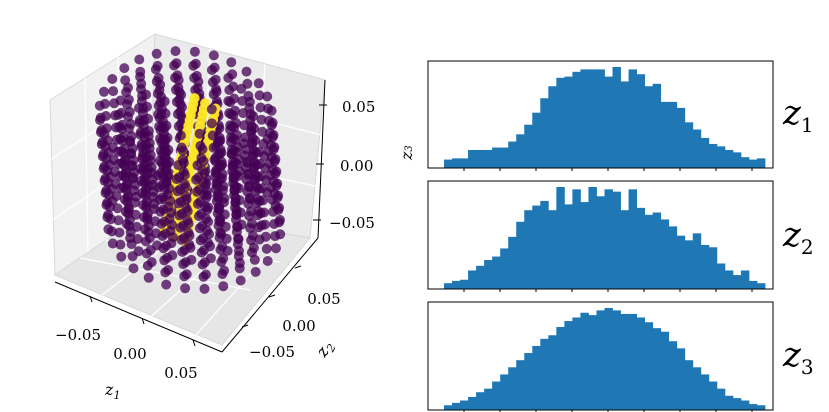 This screenshot has height=412, width=829. I want to click on y-tick-label-1: 0.00, so click(298, 326).